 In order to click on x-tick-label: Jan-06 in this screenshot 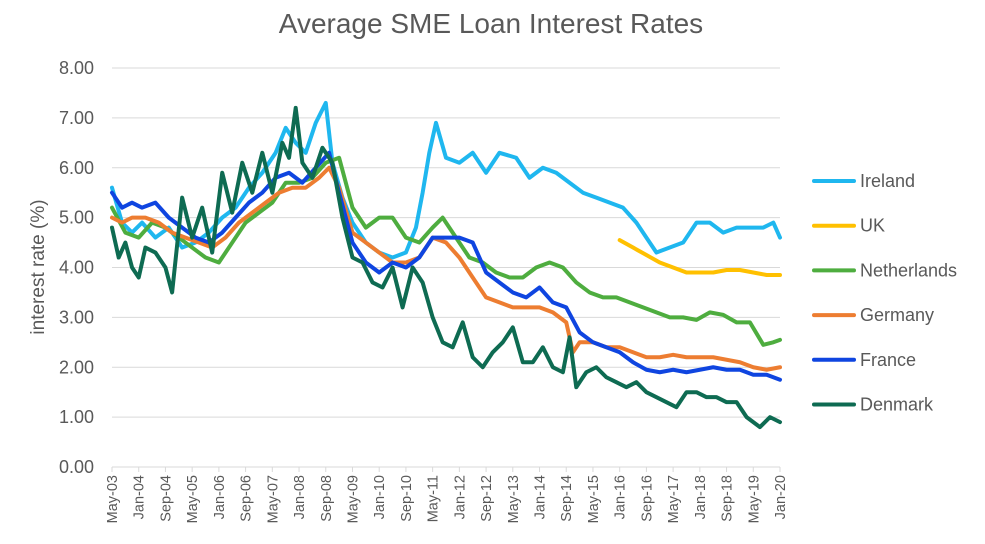, I will do `click(220, 497)`.